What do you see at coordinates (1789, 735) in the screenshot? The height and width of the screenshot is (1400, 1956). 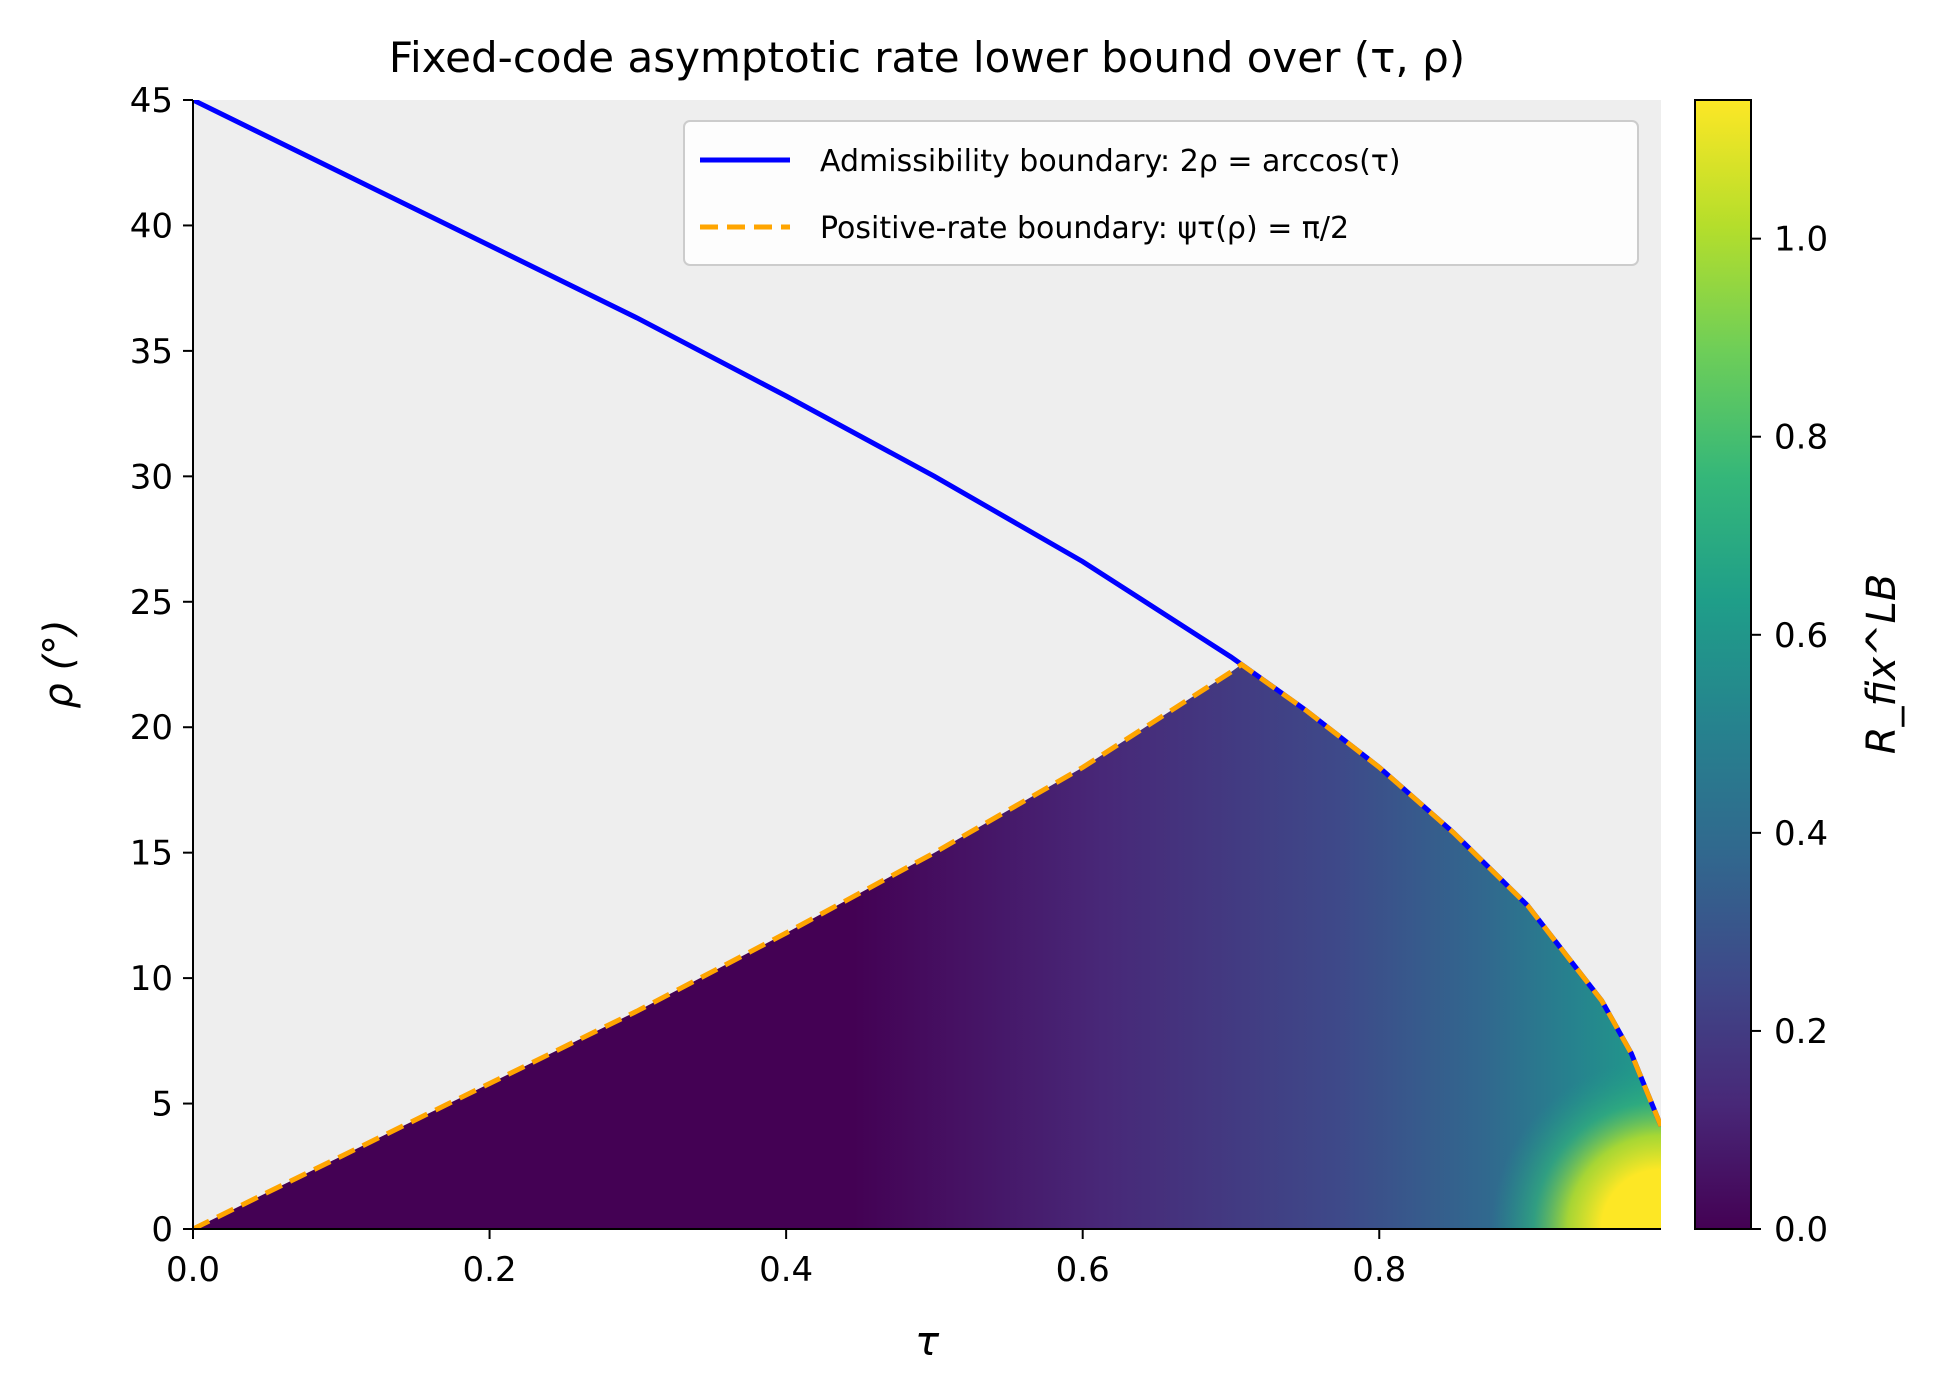 I see `colorbar-ticks: 0.0 0.2 0.4 0.6 0.8 1.0` at bounding box center [1789, 735].